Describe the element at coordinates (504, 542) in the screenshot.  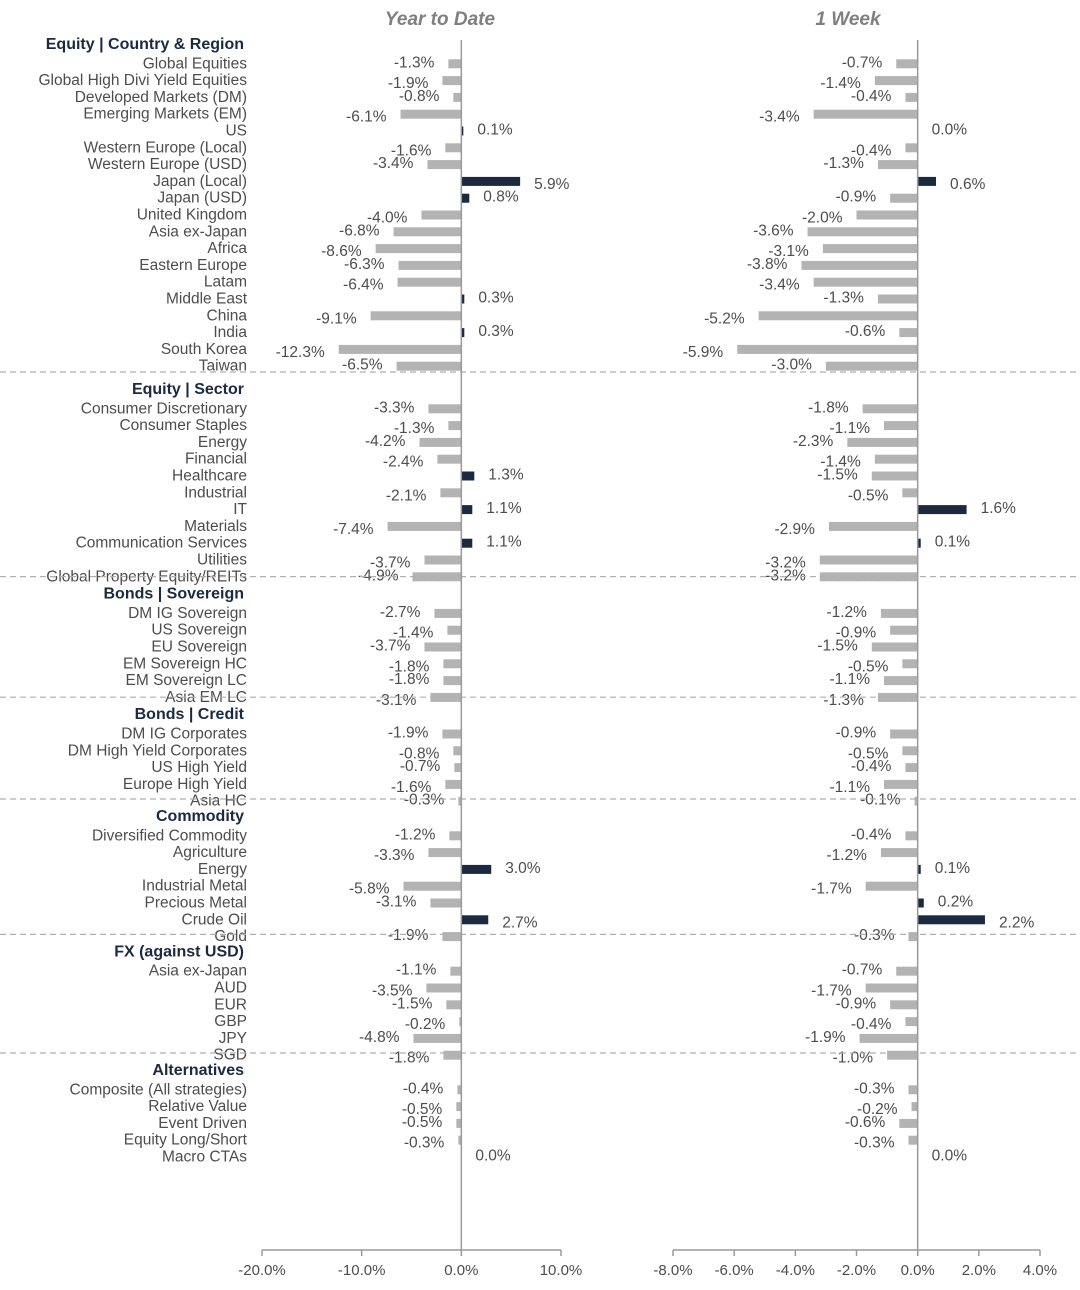
I see `ytd-value-label: 1.1%` at that location.